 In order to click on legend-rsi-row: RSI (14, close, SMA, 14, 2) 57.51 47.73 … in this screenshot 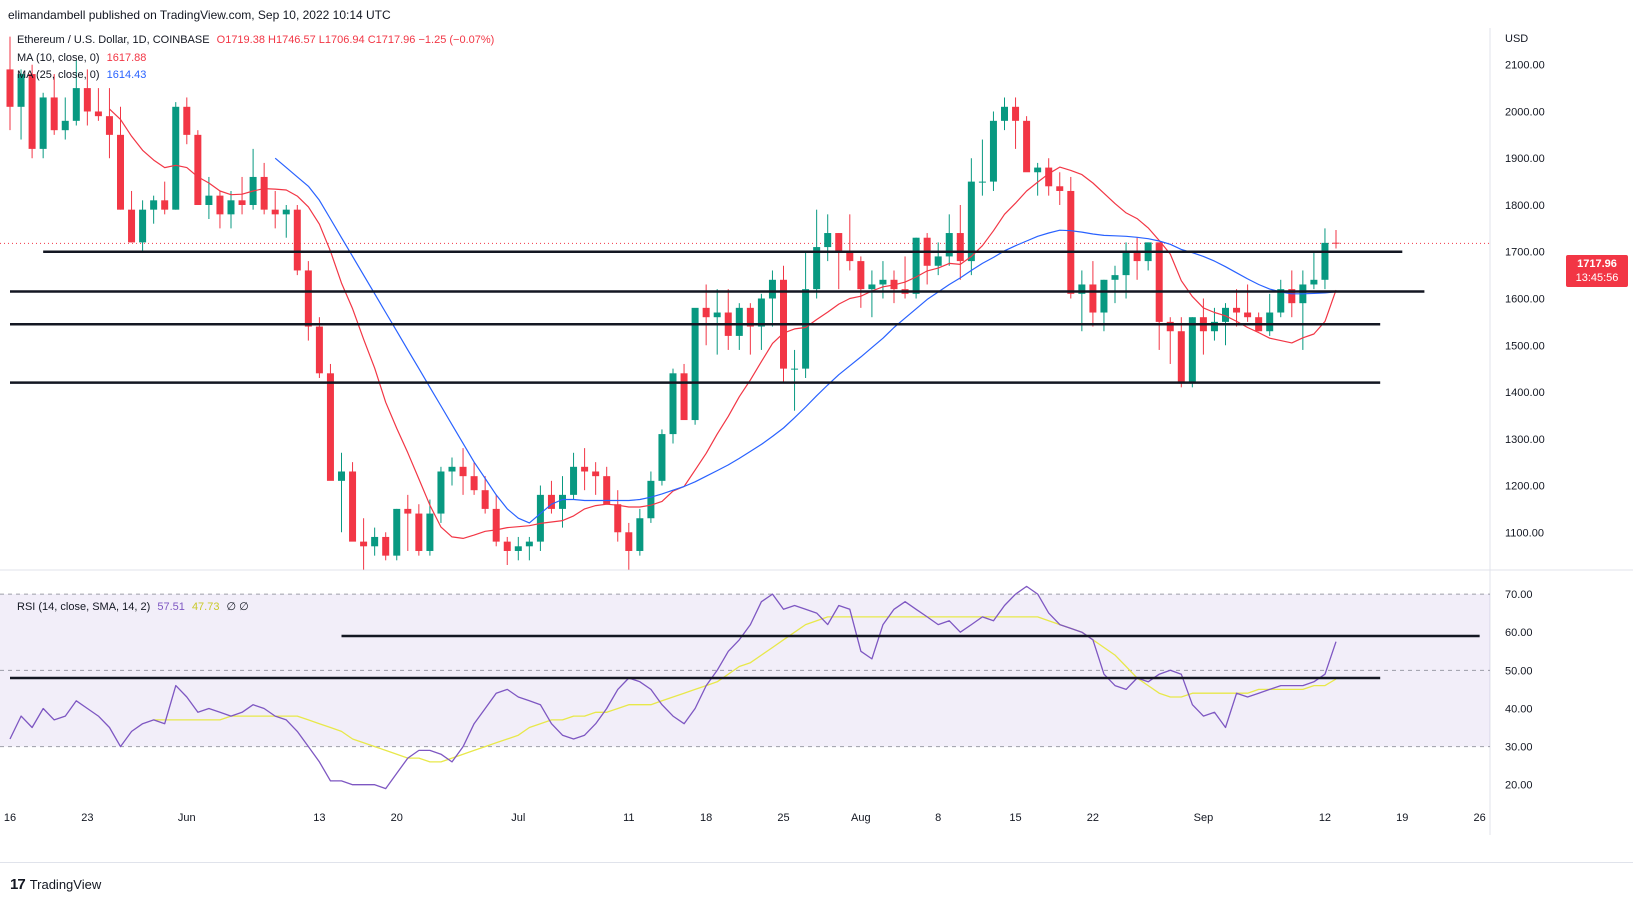, I will do `click(133, 606)`.